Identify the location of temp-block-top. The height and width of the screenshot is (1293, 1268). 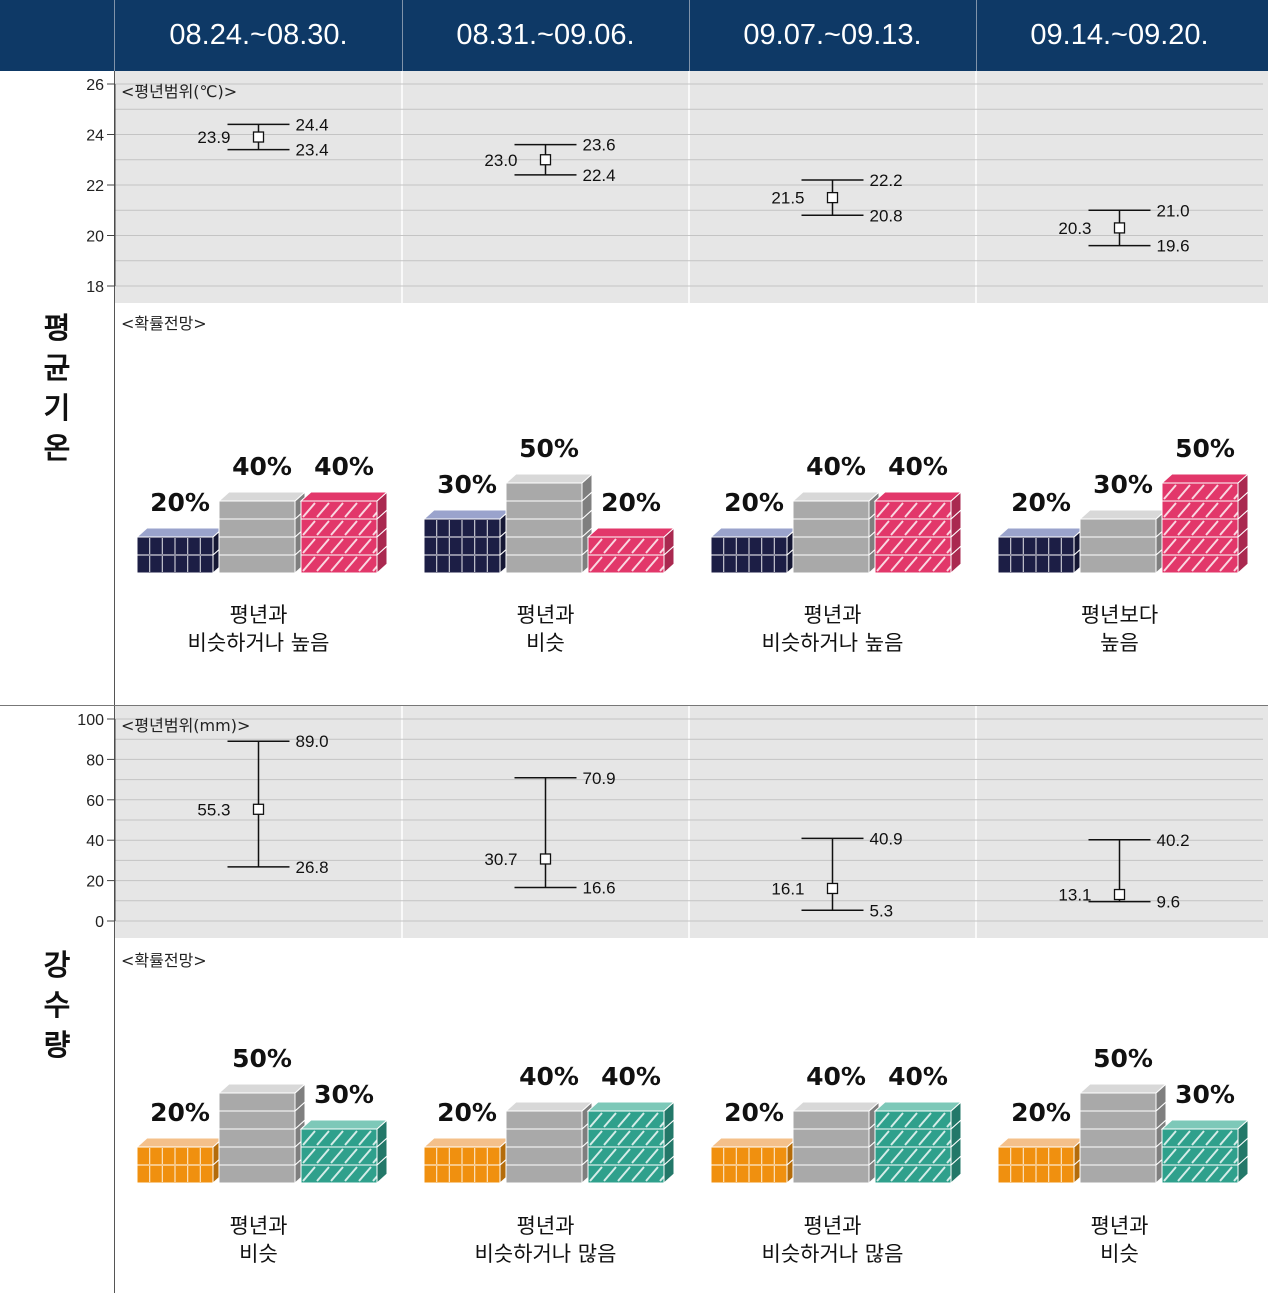
(180, 532).